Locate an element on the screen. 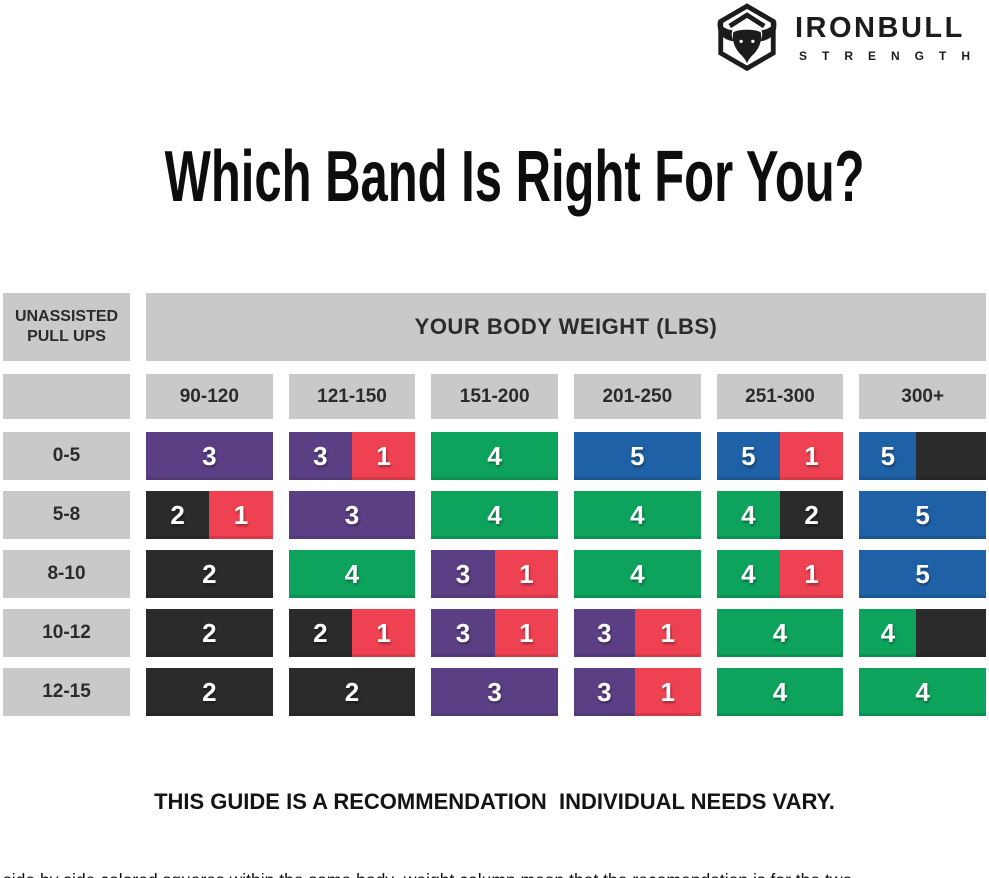 The width and height of the screenshot is (989, 878). pullups-range-label: 12-15 is located at coordinates (66, 692).